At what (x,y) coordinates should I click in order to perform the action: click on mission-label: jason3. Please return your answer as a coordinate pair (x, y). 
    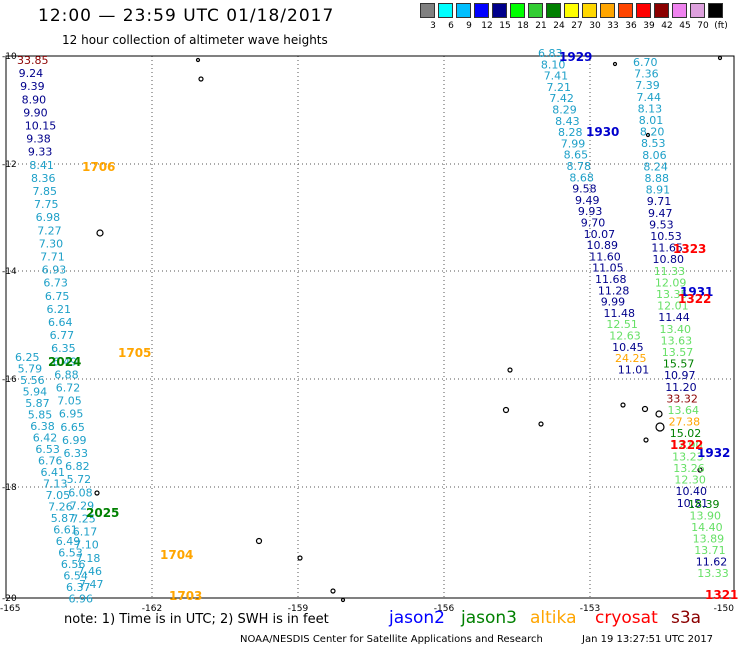
    Looking at the image, I should click on (489, 618).